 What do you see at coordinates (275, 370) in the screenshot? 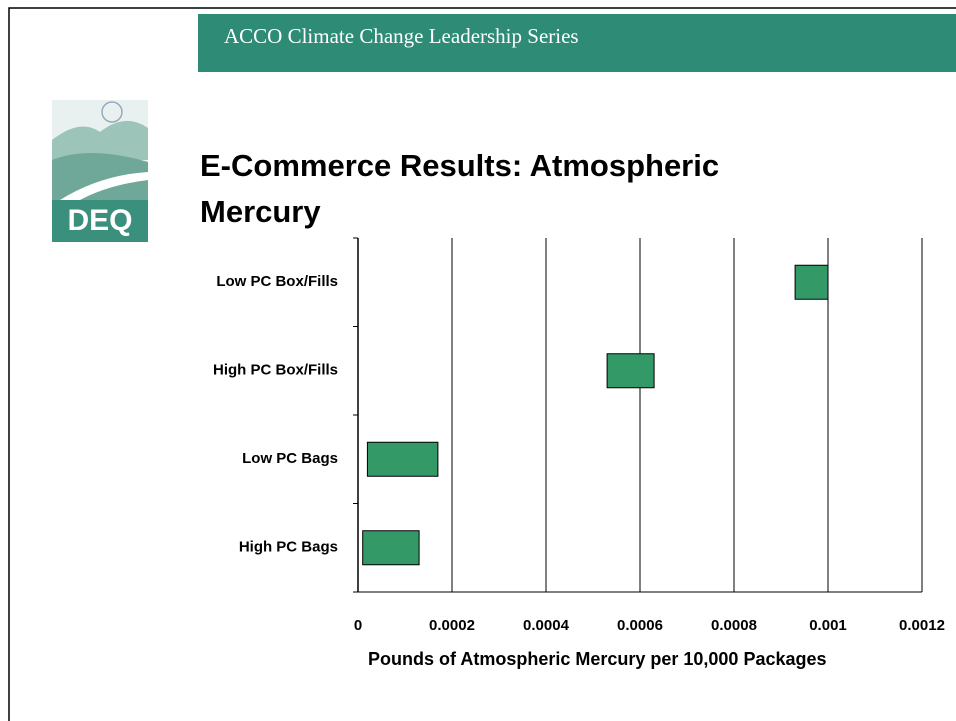
I see `y-tick-label: High PC Box/Fills` at bounding box center [275, 370].